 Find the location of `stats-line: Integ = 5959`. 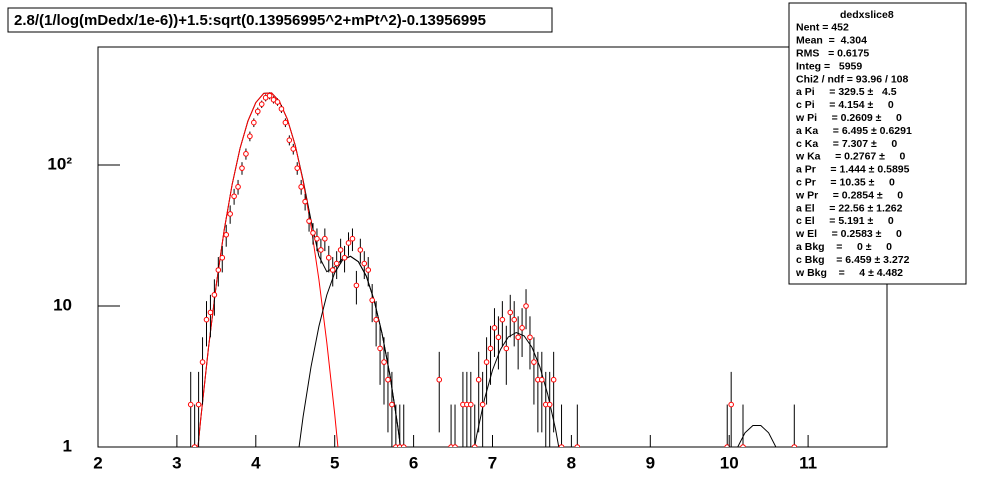

stats-line: Integ = 5959 is located at coordinates (829, 66).